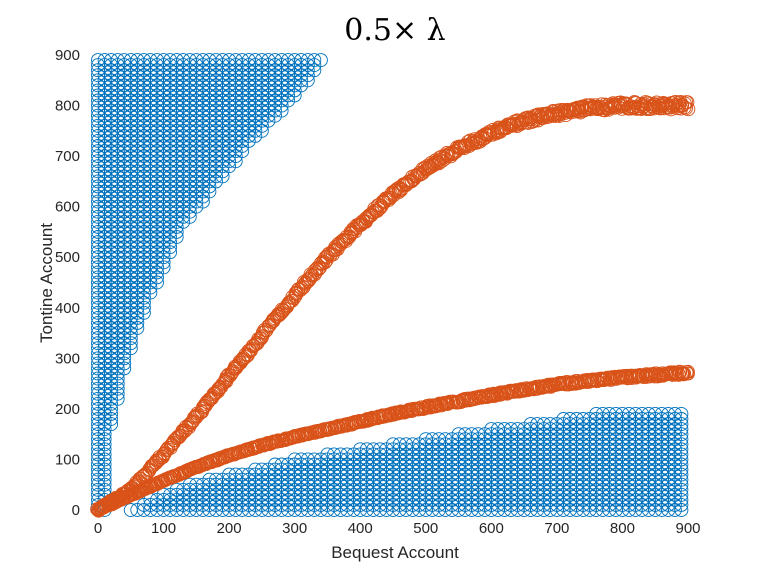 This screenshot has width=763, height=572. Describe the element at coordinates (397, 528) in the screenshot. I see `x-axis: 0 100 200 300 400 500 600 700 800 900` at that location.